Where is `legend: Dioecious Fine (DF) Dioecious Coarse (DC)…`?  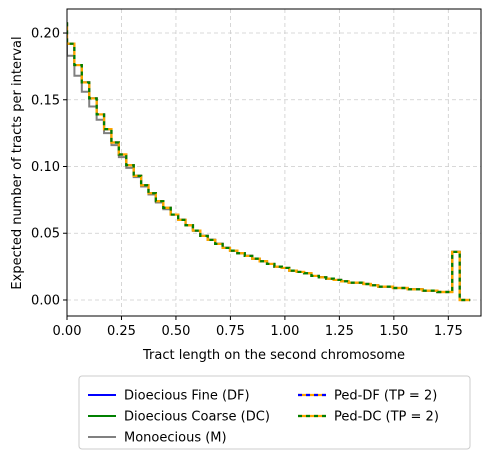
legend: Dioecious Fine (DF) Dioecious Coarse (DC)… is located at coordinates (274, 412).